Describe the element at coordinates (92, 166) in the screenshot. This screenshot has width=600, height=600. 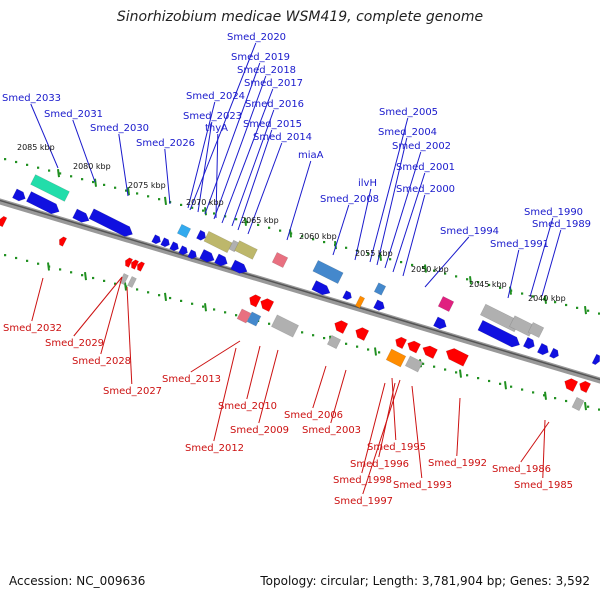
I see `kbp-tick-label: 2080 kbp` at that location.